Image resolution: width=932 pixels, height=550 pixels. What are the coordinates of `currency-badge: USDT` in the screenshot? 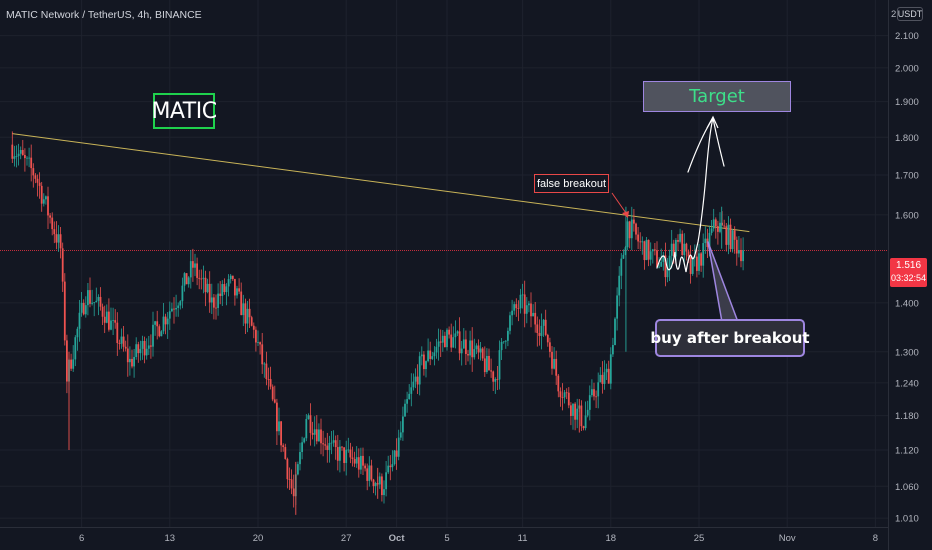 It's located at (910, 14).